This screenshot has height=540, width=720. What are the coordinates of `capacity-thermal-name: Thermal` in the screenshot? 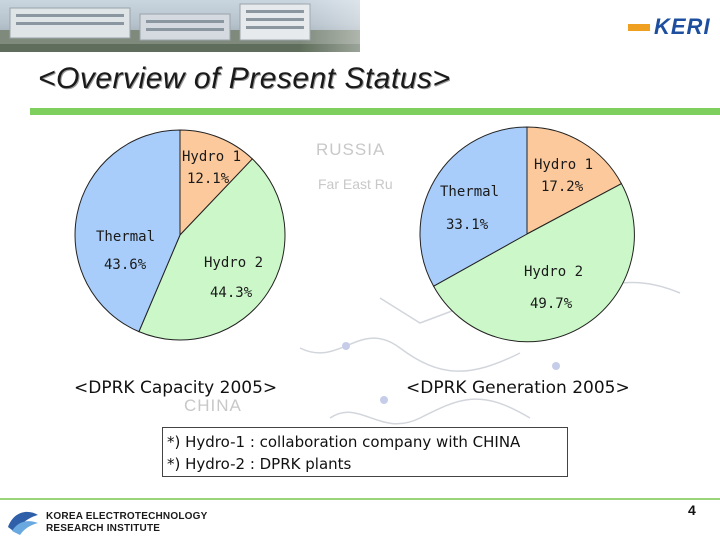 It's located at (126, 237).